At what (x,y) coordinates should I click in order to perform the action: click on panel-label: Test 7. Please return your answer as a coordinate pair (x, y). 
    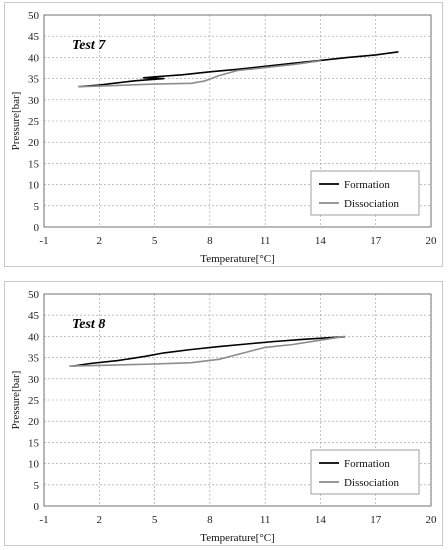
    Looking at the image, I should click on (89, 45).